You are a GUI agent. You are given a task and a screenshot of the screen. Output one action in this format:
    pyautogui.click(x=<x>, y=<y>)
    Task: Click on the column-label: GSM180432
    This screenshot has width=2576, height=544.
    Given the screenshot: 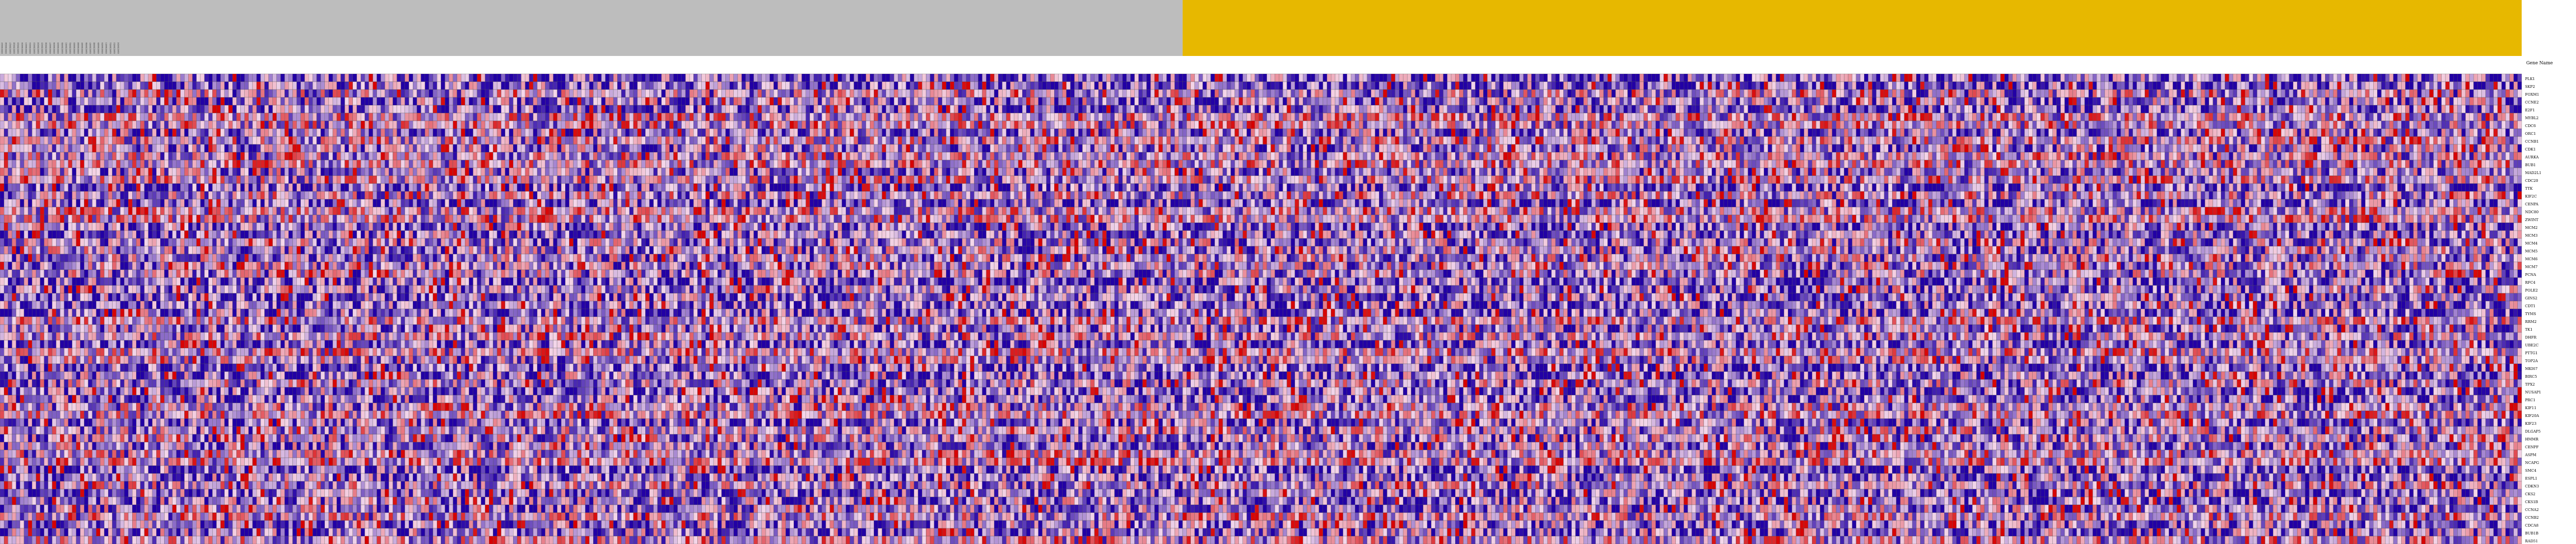 What is the action you would take?
    pyautogui.click(x=30, y=48)
    